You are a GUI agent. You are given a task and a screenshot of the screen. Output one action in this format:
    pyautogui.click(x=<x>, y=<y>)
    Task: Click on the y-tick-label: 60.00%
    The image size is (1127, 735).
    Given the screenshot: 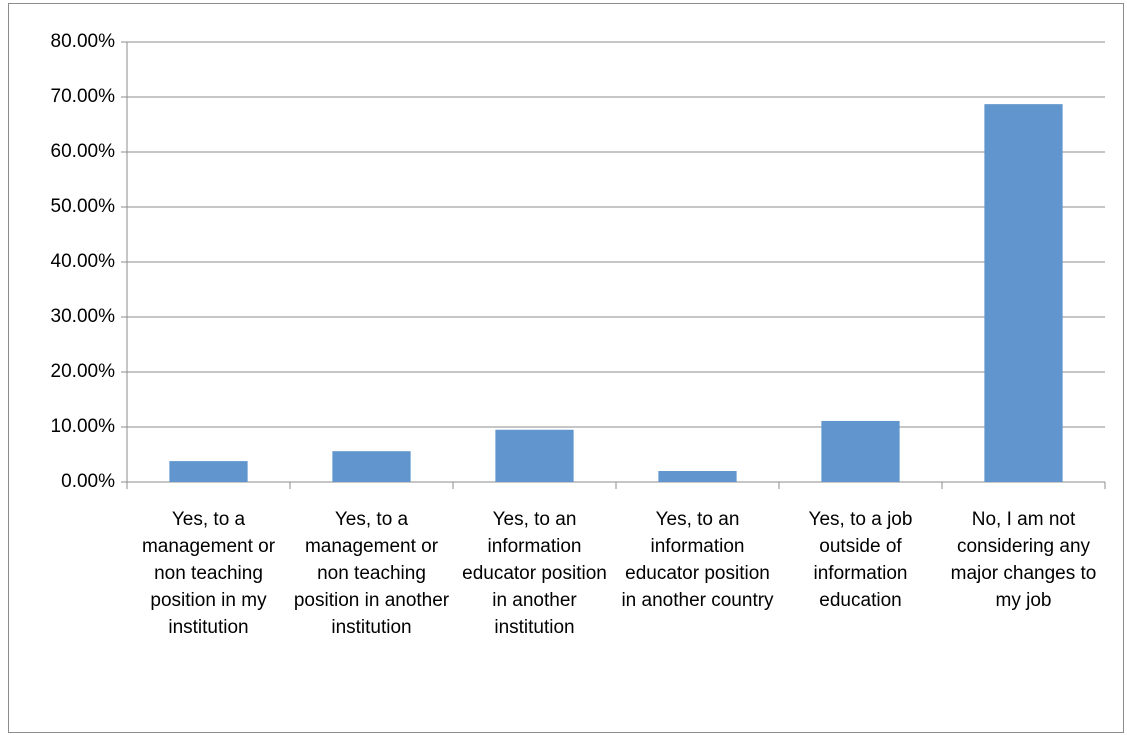 What is the action you would take?
    pyautogui.click(x=83, y=151)
    